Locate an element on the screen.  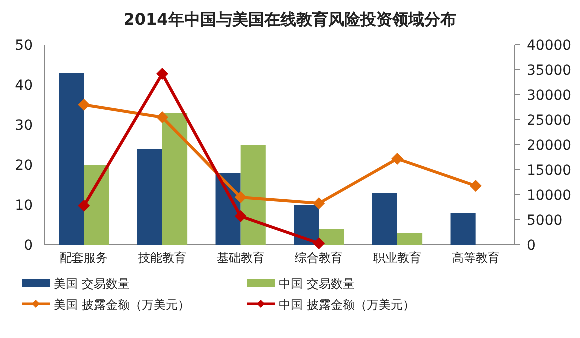
y2-tick-label: 40000 is located at coordinates (549, 46).